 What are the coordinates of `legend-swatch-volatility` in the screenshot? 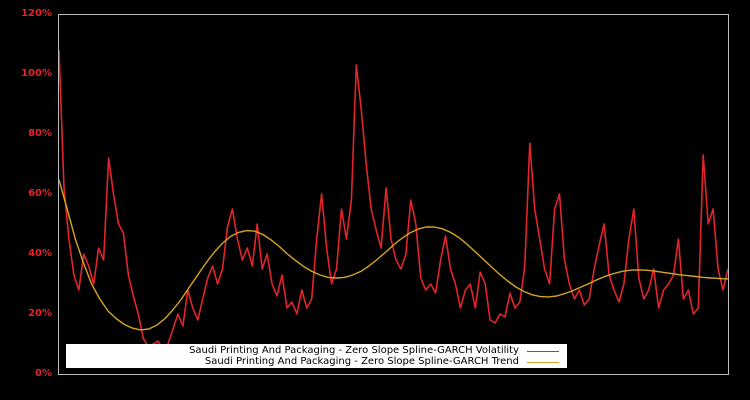 It's located at (543, 351).